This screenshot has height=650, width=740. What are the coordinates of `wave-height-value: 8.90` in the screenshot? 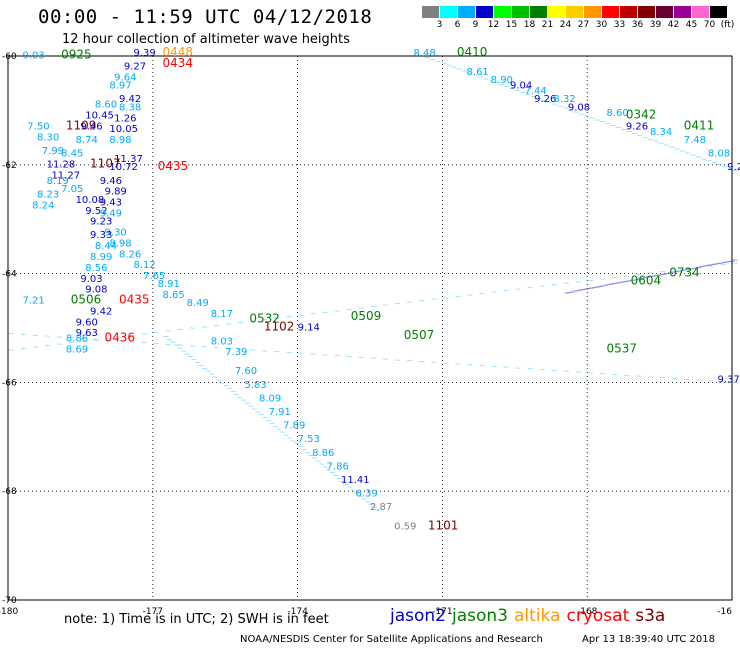 It's located at (502, 80).